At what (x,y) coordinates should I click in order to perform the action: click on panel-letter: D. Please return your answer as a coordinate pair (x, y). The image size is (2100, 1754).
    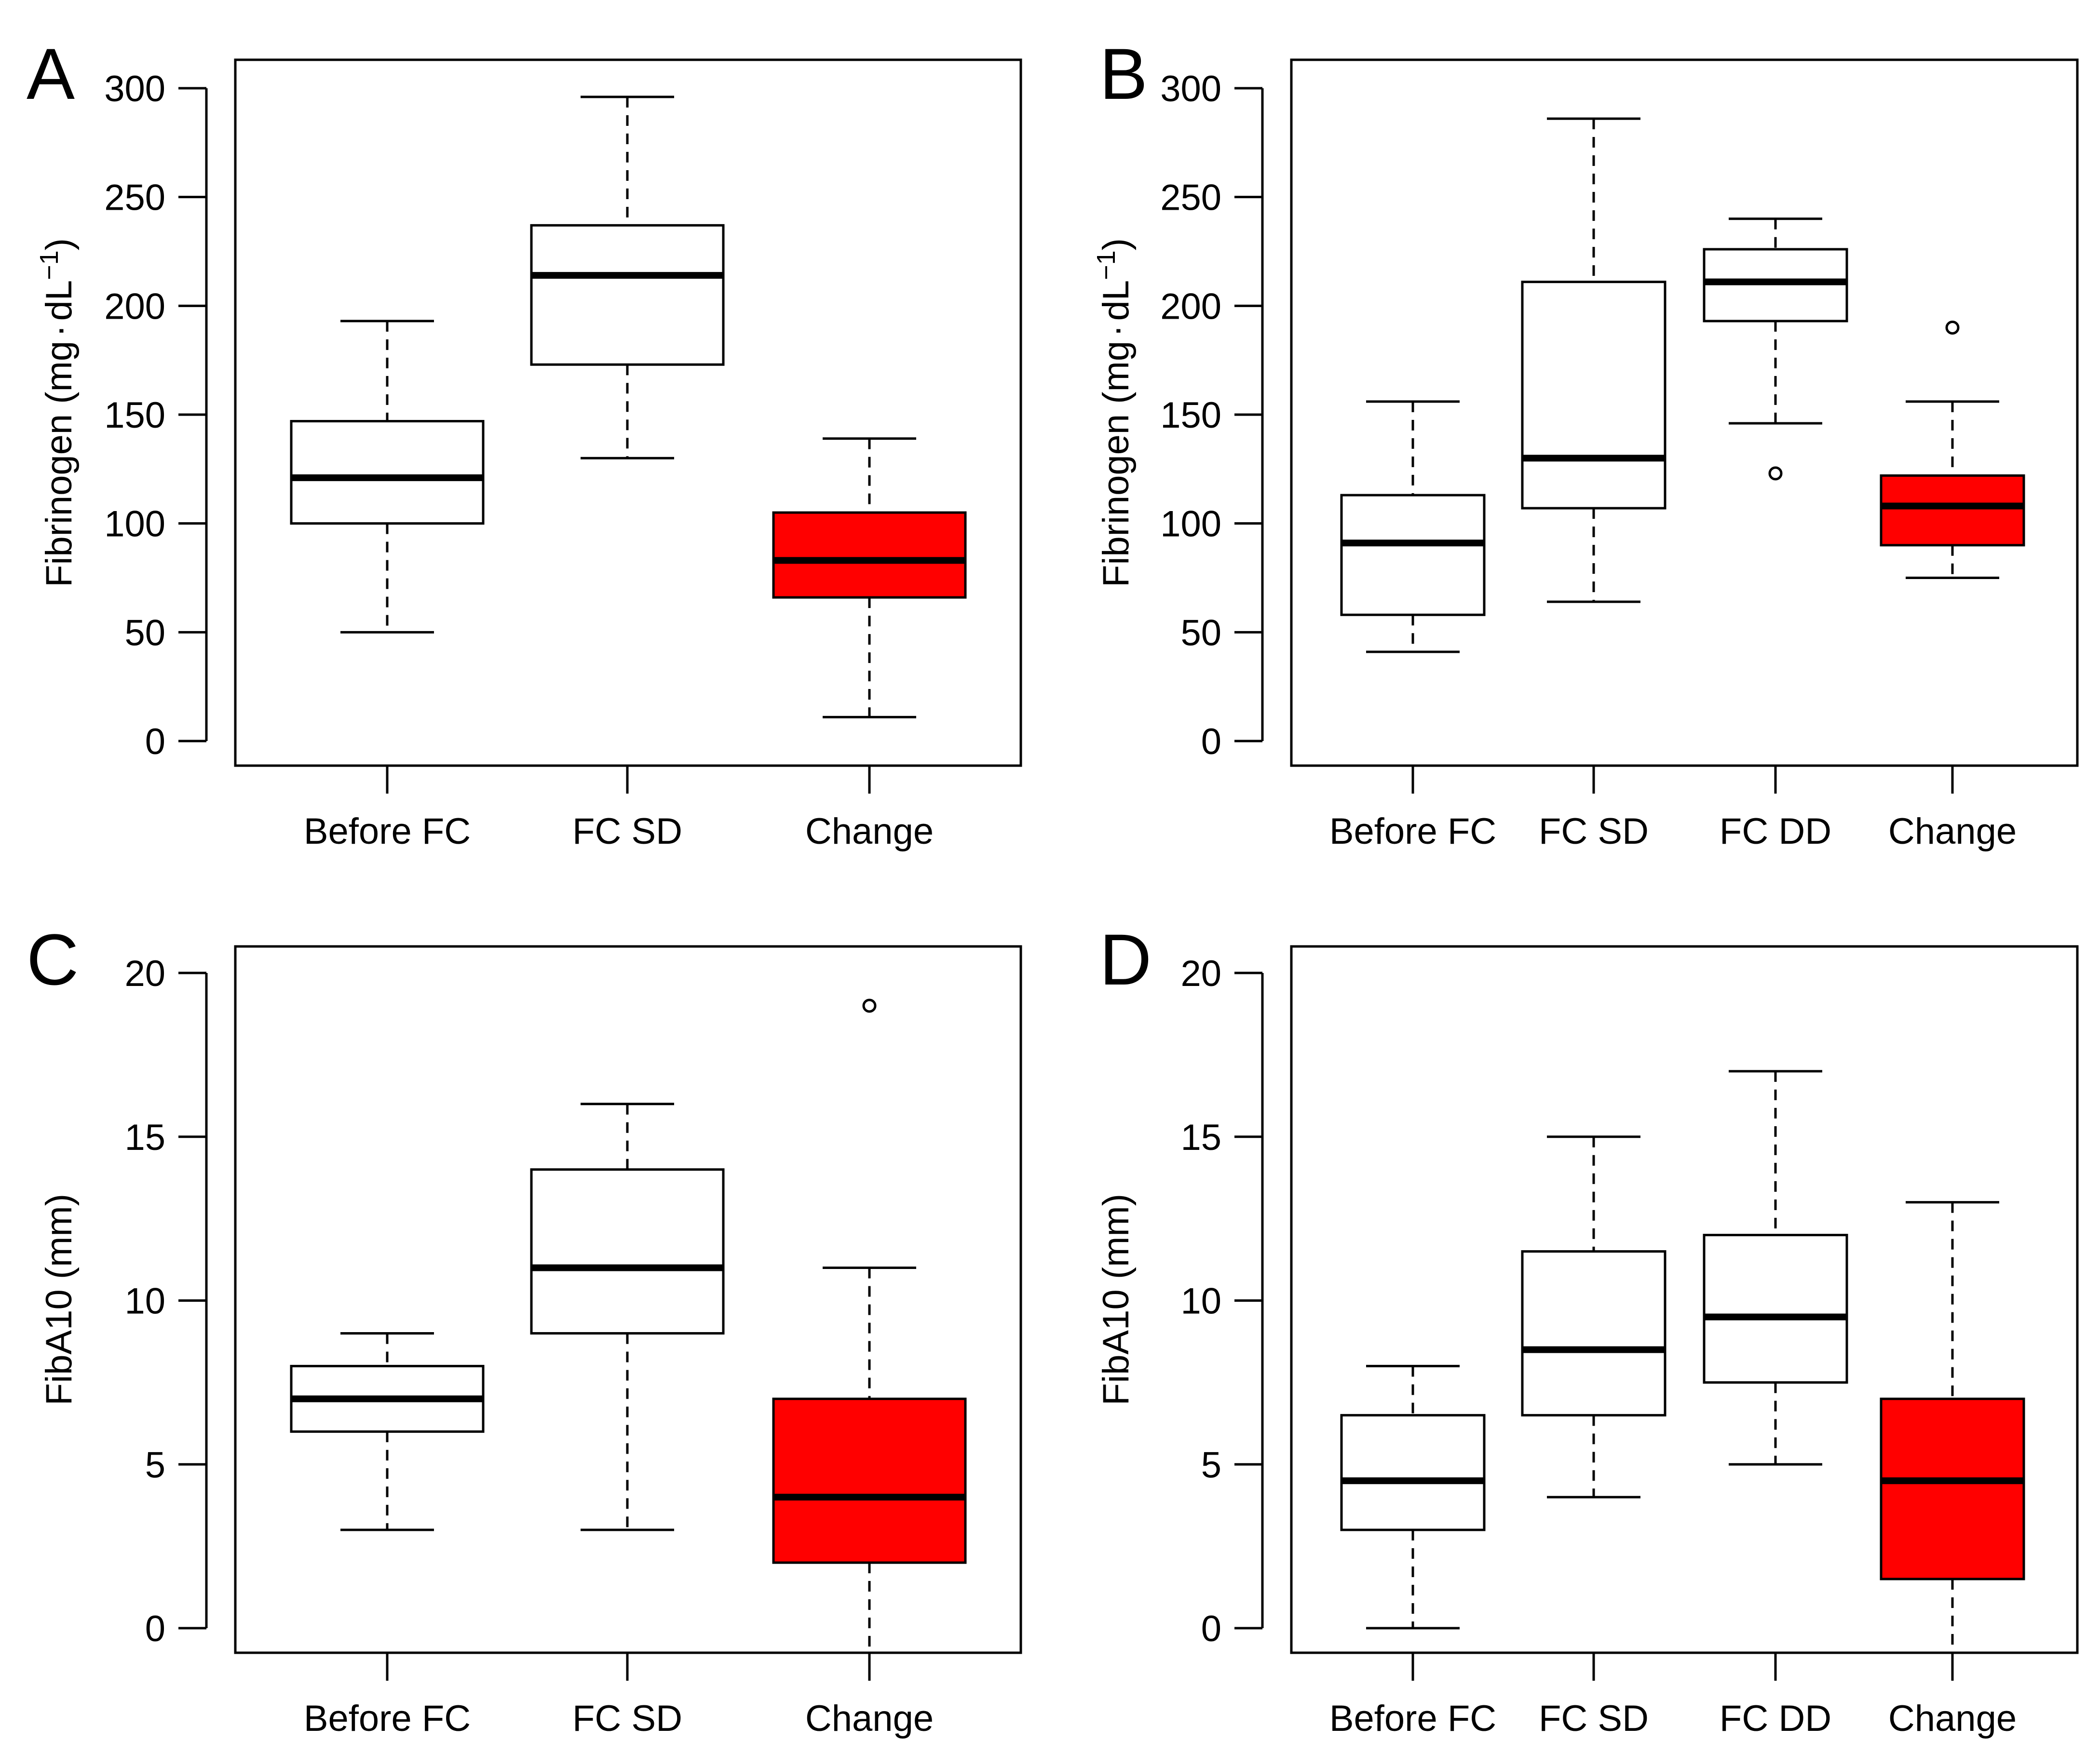
    Looking at the image, I should click on (1126, 960).